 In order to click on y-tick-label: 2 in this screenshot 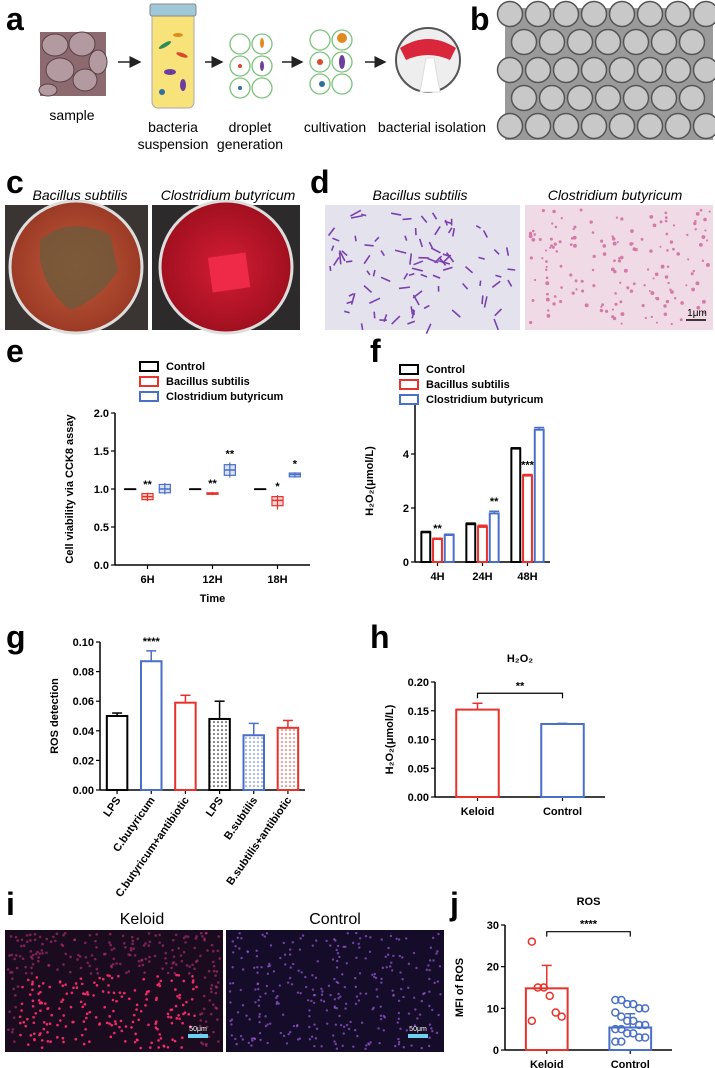, I will do `click(406, 509)`.